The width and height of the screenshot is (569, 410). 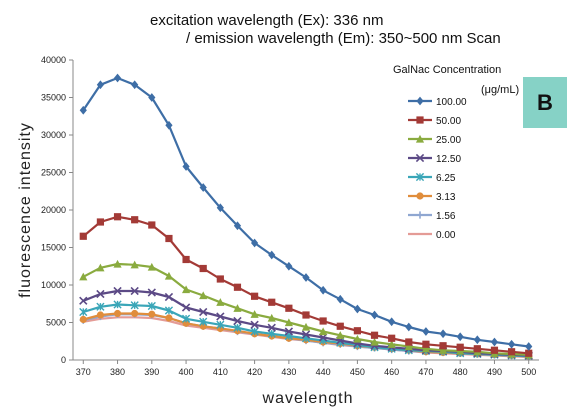 I want to click on legend-item-3: 12.50, so click(x=434, y=159).